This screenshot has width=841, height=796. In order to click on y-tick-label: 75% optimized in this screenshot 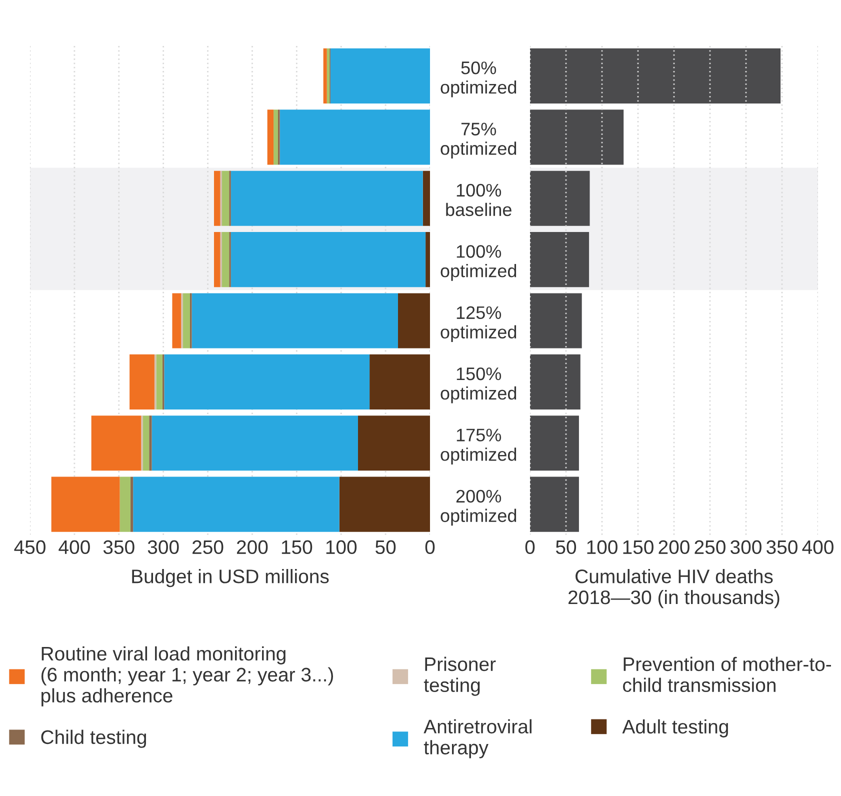, I will do `click(478, 140)`.